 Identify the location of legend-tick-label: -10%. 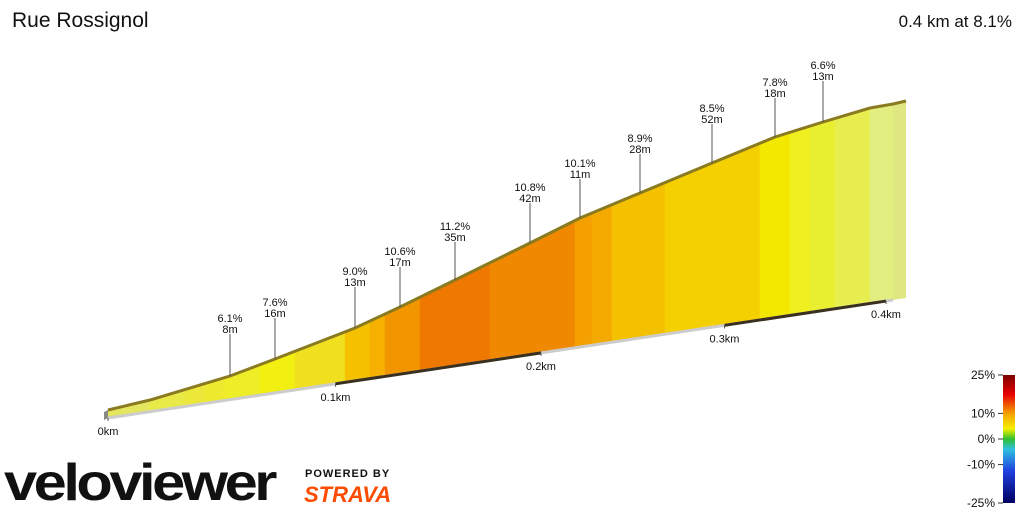
(981, 465).